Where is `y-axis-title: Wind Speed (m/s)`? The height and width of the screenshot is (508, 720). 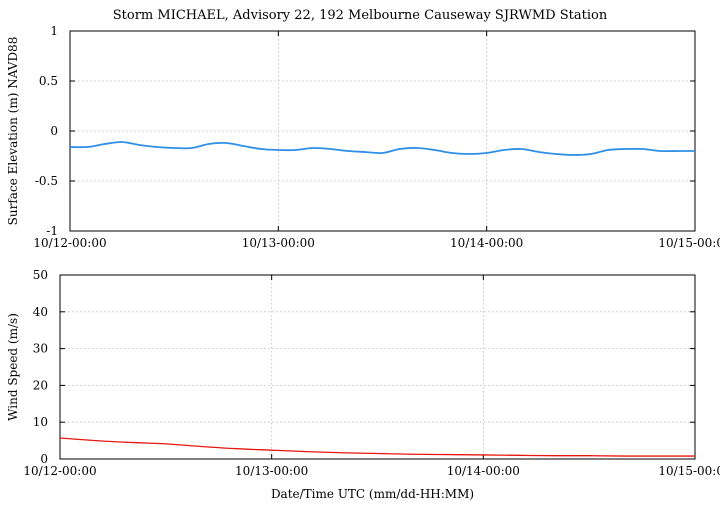
y-axis-title: Wind Speed (m/s) is located at coordinates (13, 367).